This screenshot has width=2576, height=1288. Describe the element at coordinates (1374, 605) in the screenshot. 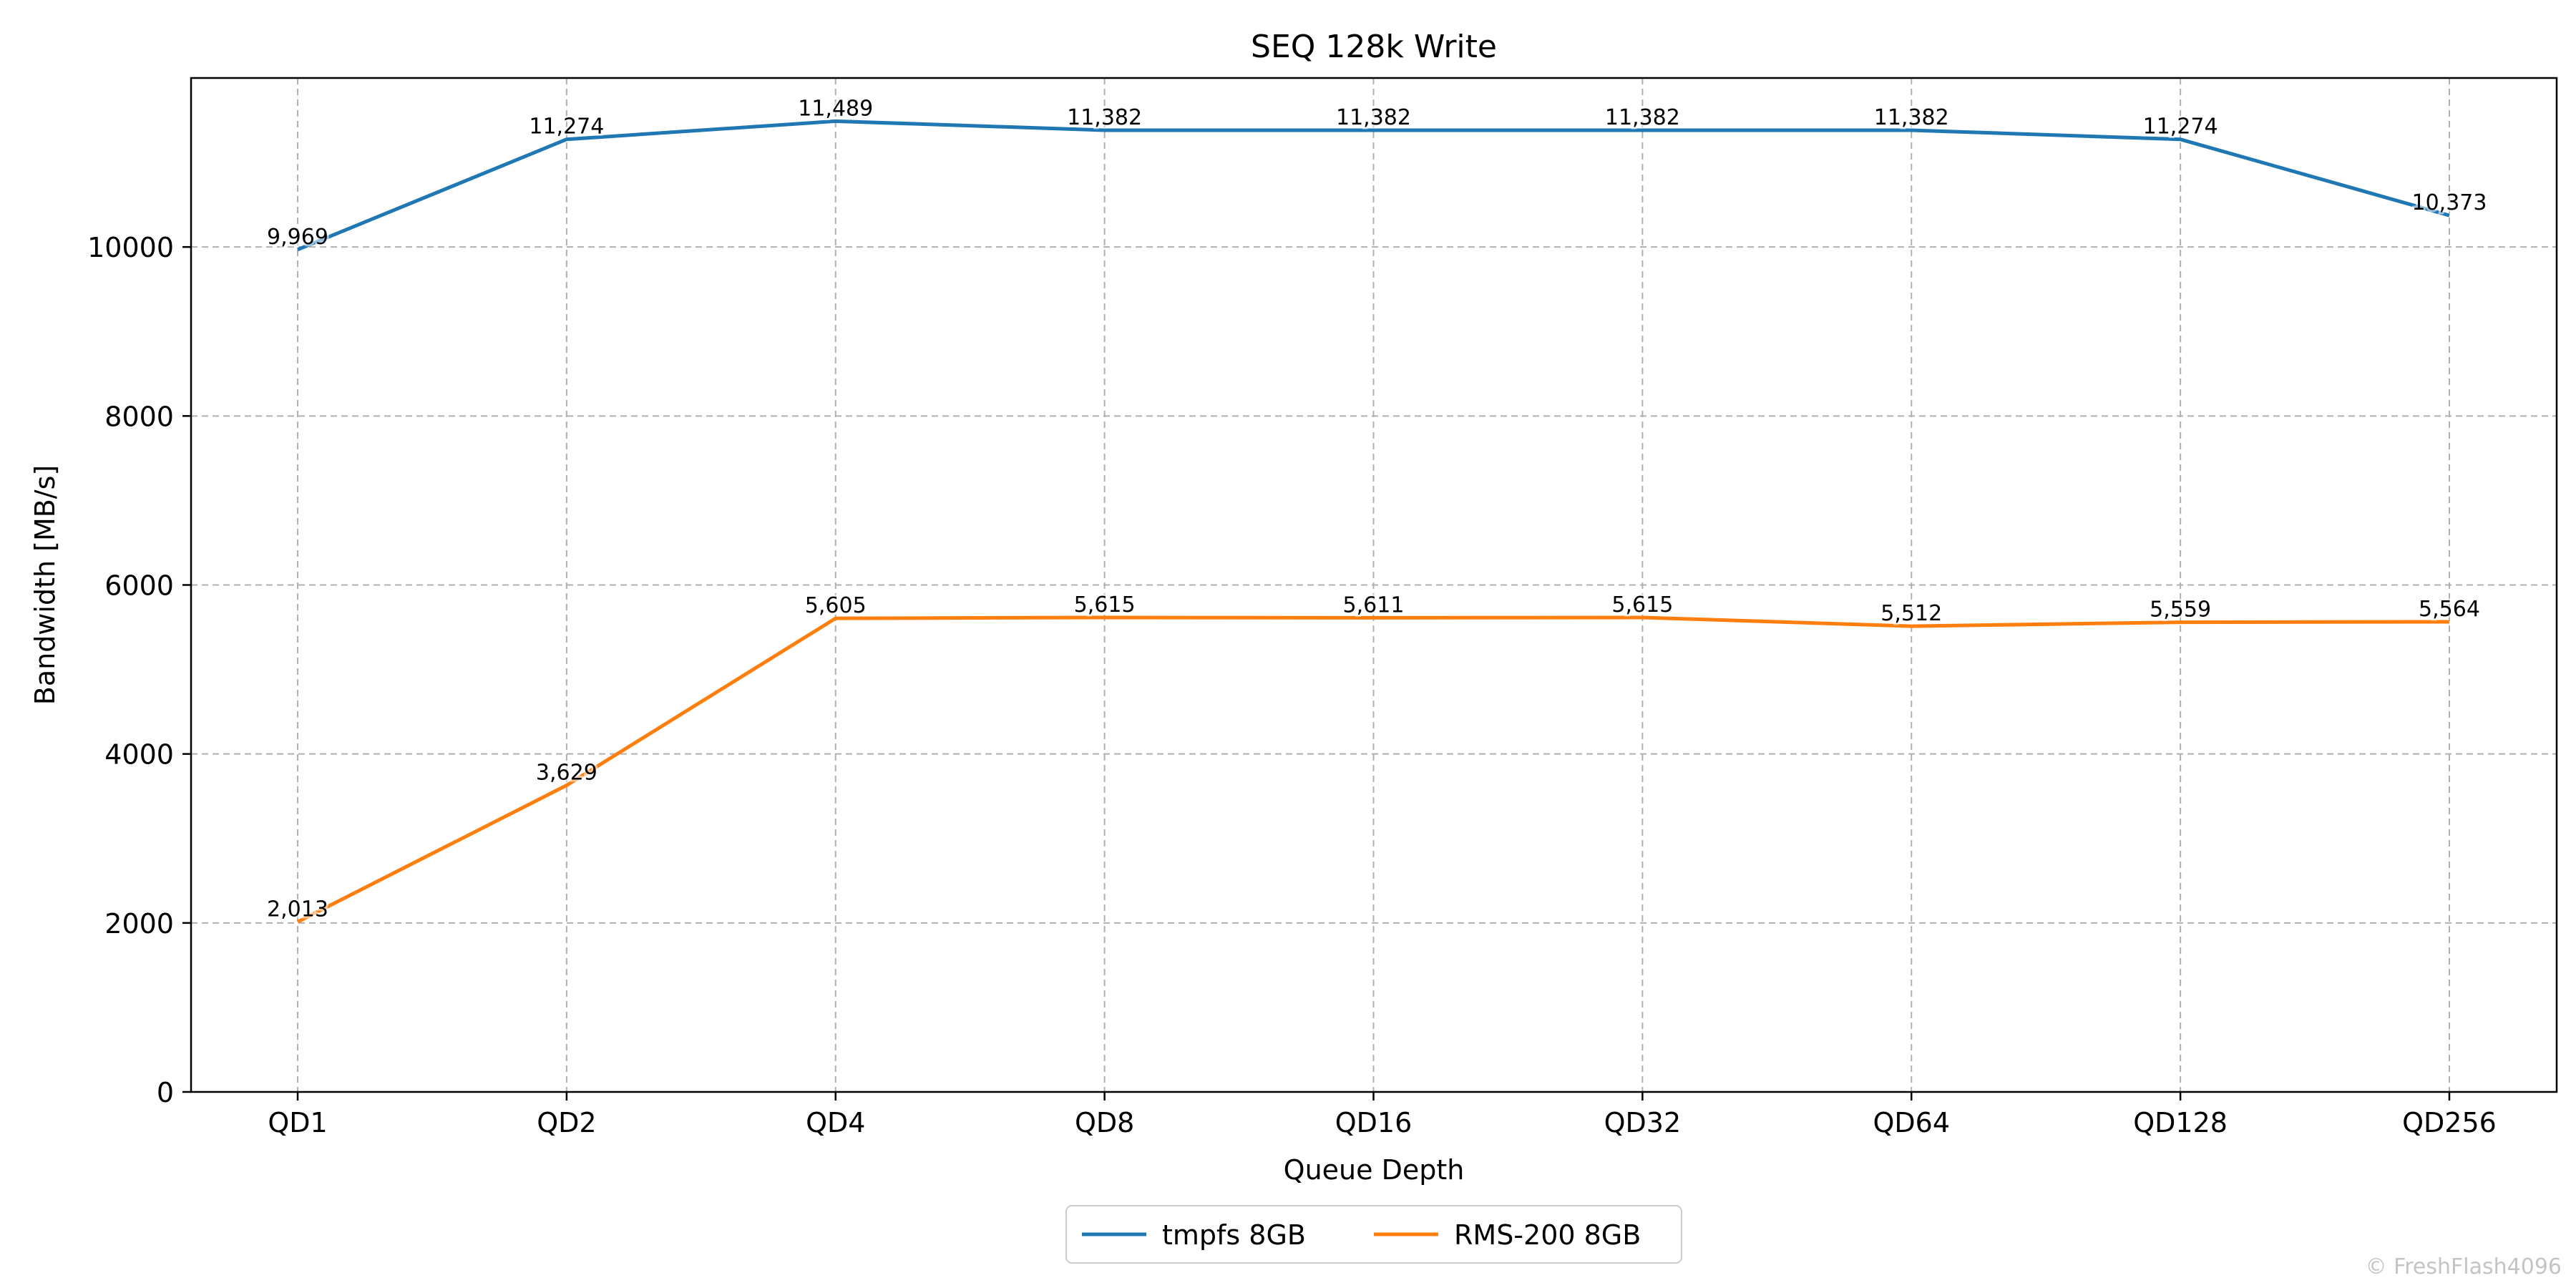

I see `data-label: 5,611` at that location.